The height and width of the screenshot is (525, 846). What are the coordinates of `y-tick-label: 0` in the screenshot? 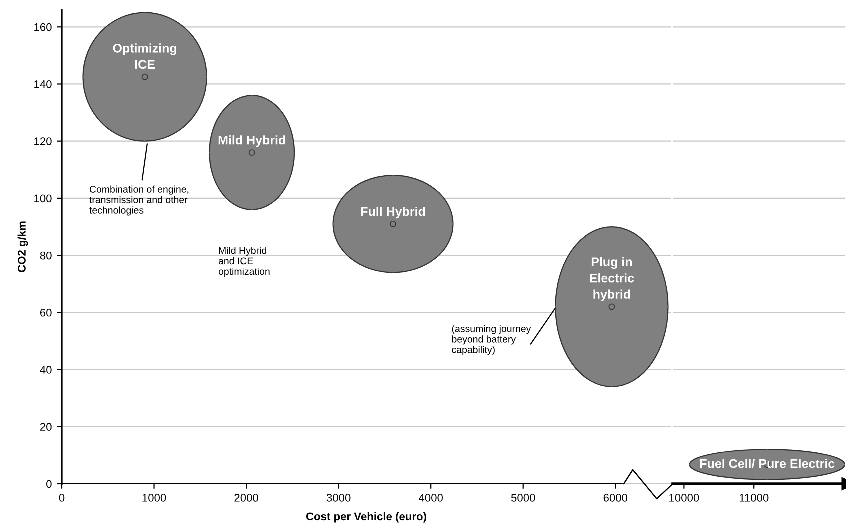 It's located at (49, 484).